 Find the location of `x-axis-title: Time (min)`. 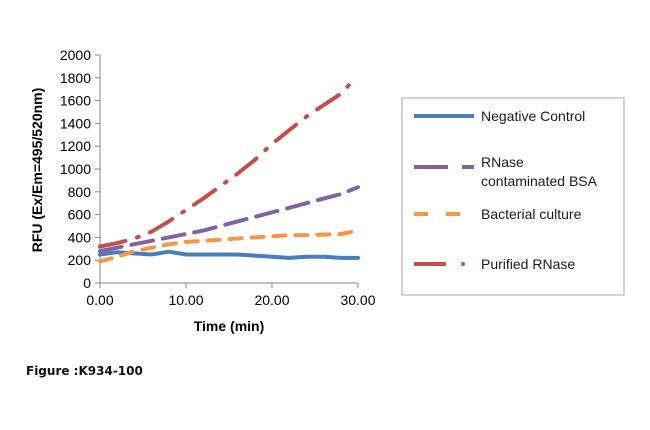

x-axis-title: Time (min) is located at coordinates (229, 326).